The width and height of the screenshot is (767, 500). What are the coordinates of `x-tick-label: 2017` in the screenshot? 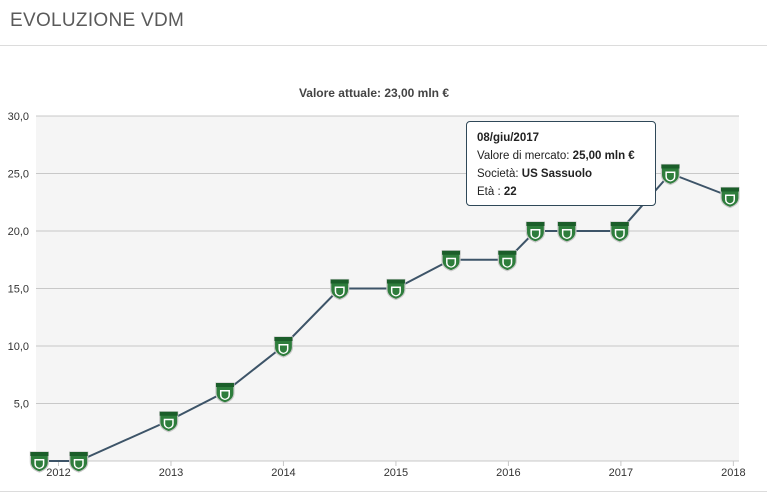 It's located at (621, 473).